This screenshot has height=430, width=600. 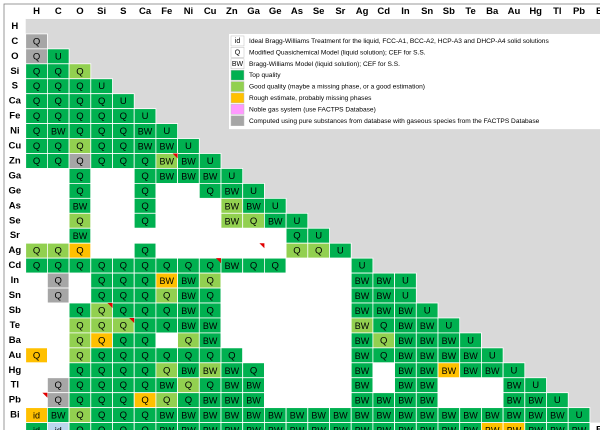 I want to click on cell-label-Sb-Ca: Q, so click(x=144, y=310).